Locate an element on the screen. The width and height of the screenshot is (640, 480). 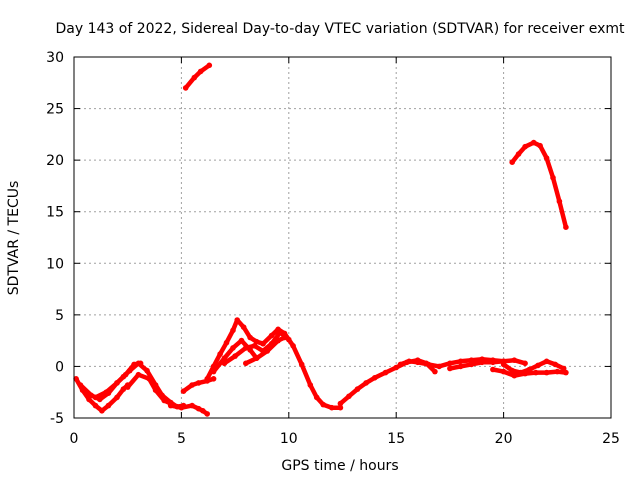
x-axis-label: GPS time / hours is located at coordinates (339, 466).